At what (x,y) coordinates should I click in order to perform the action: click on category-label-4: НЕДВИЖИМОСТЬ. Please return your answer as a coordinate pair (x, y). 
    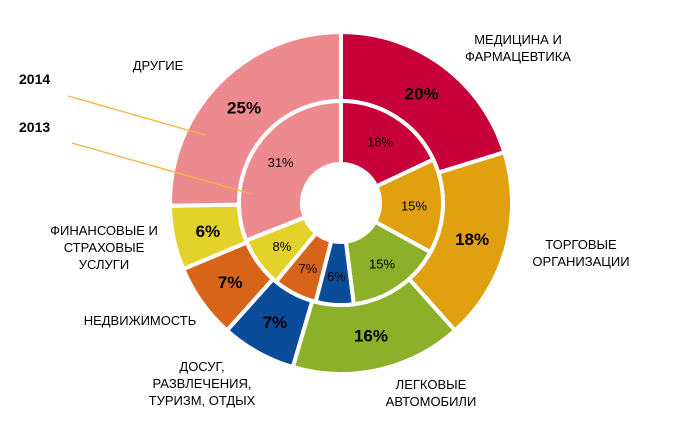
    Looking at the image, I should click on (140, 320).